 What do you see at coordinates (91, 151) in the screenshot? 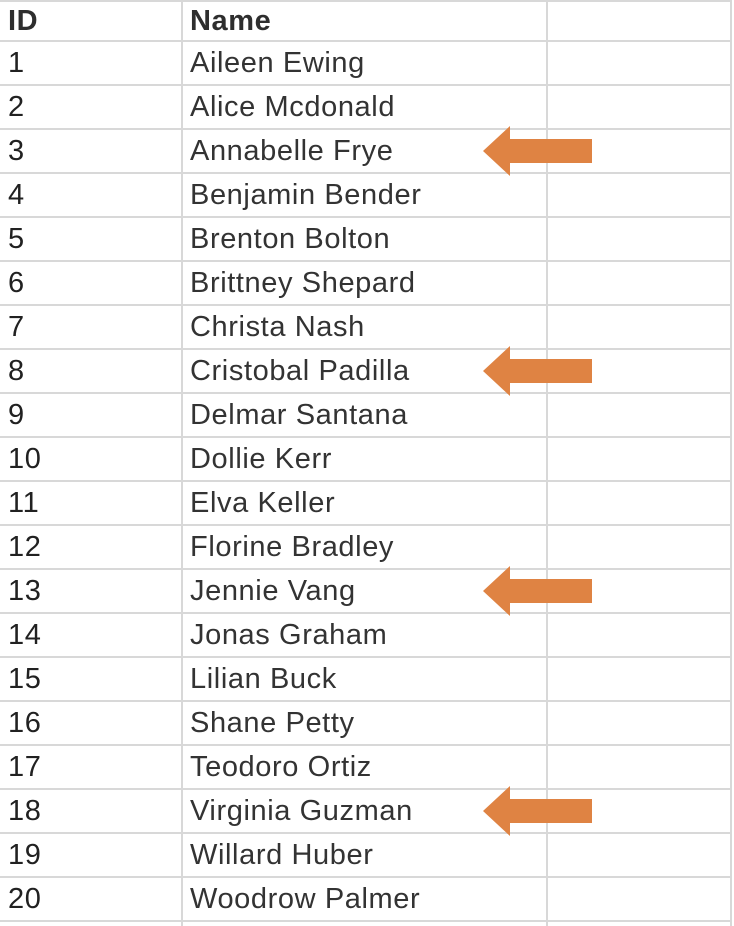
I see `cell-id: 3` at bounding box center [91, 151].